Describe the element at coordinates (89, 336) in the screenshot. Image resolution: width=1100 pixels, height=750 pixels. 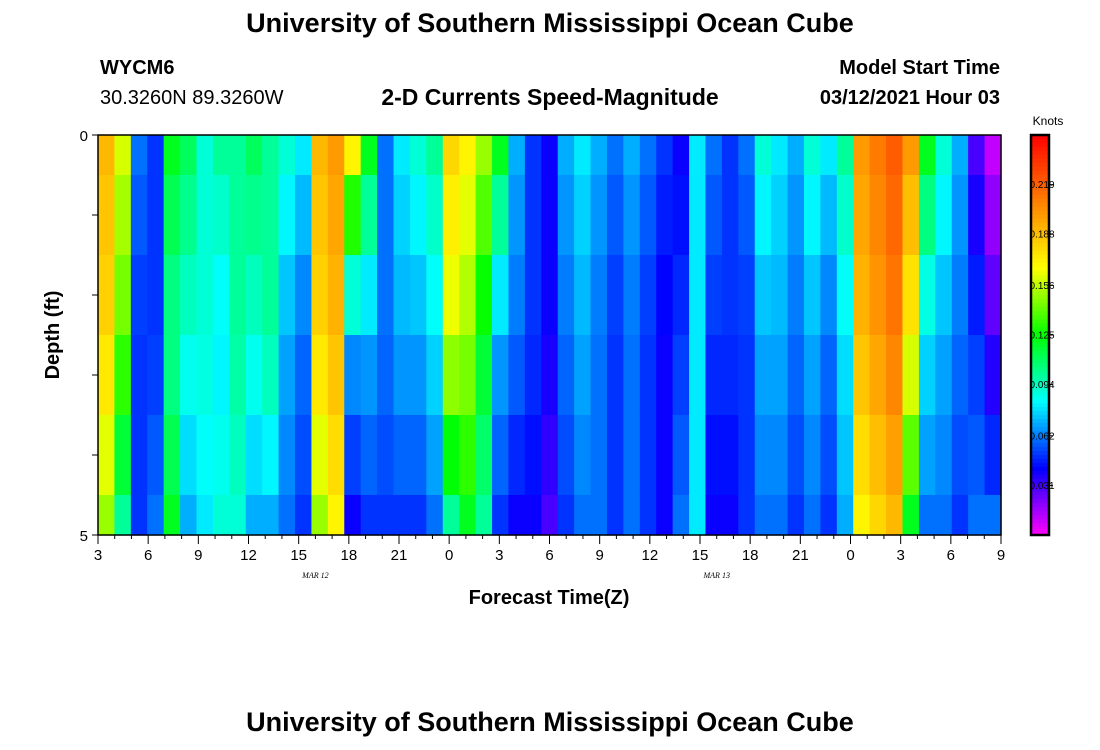
I see `y-axis: 05` at that location.